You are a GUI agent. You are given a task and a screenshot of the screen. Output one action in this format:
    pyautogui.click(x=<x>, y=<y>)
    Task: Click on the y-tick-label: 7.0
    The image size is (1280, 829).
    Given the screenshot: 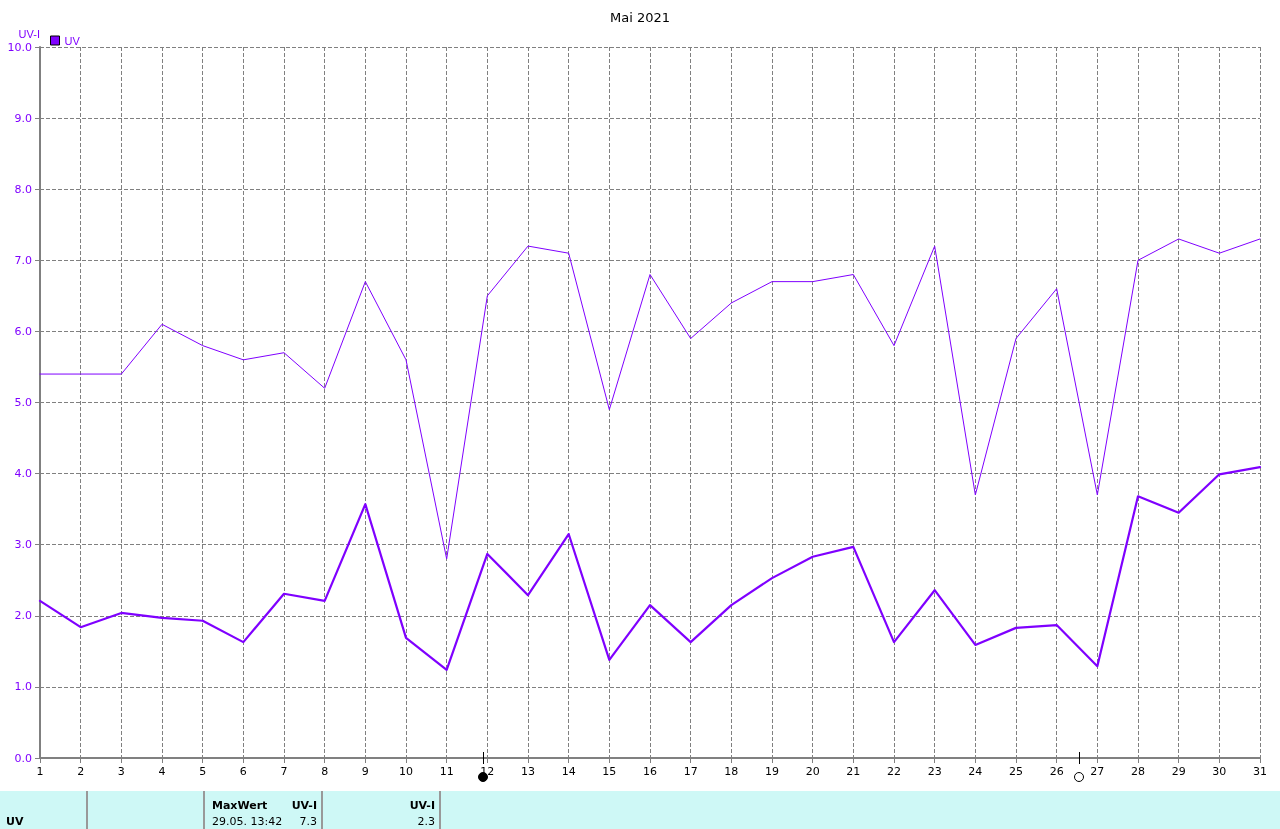 What is the action you would take?
    pyautogui.click(x=23, y=260)
    